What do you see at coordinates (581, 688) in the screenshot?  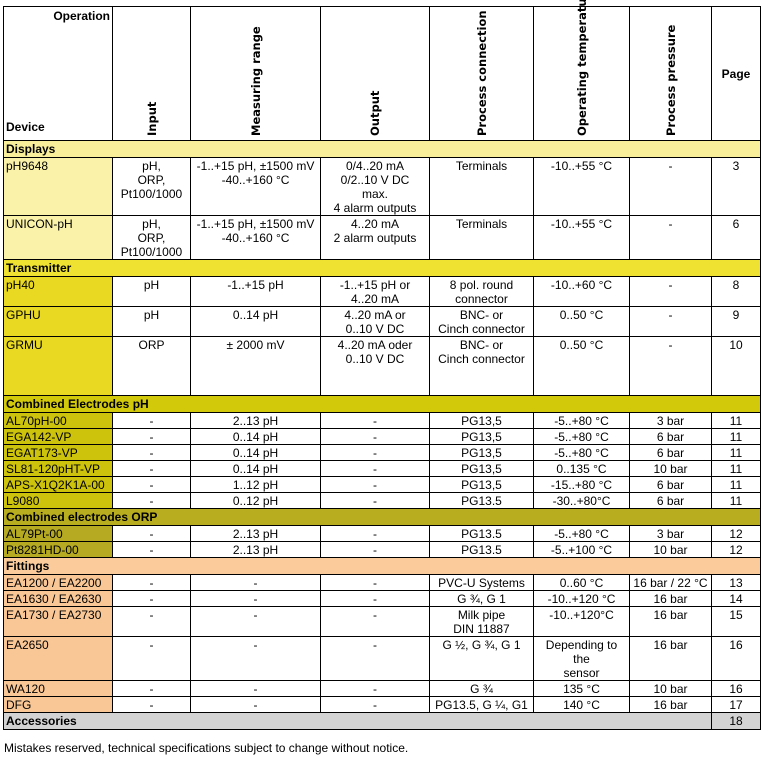 I see `cell-temperature: 135 °C` at bounding box center [581, 688].